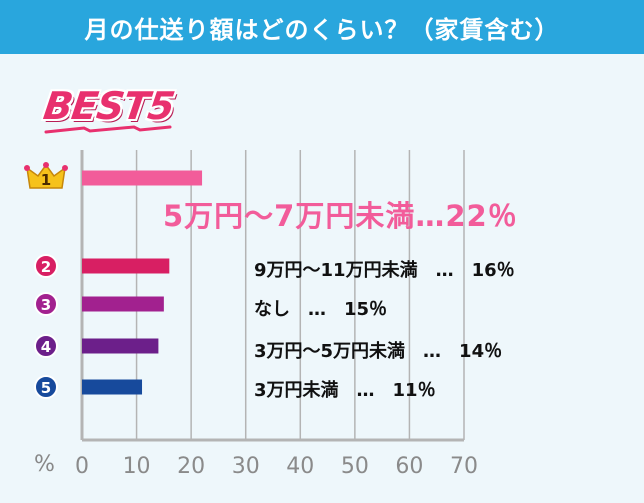 The image size is (644, 503). I want to click on data-label-rank-2: 9万円～11万円未満 … 16％, so click(384, 270).